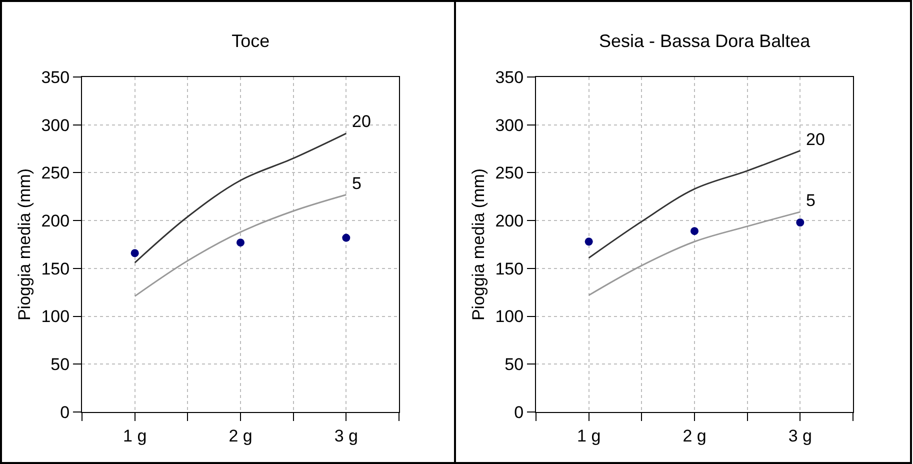 Image resolution: width=913 pixels, height=464 pixels. What do you see at coordinates (705, 40) in the screenshot?
I see `chart-title: Sesia - Bassa Dora Baltea` at bounding box center [705, 40].